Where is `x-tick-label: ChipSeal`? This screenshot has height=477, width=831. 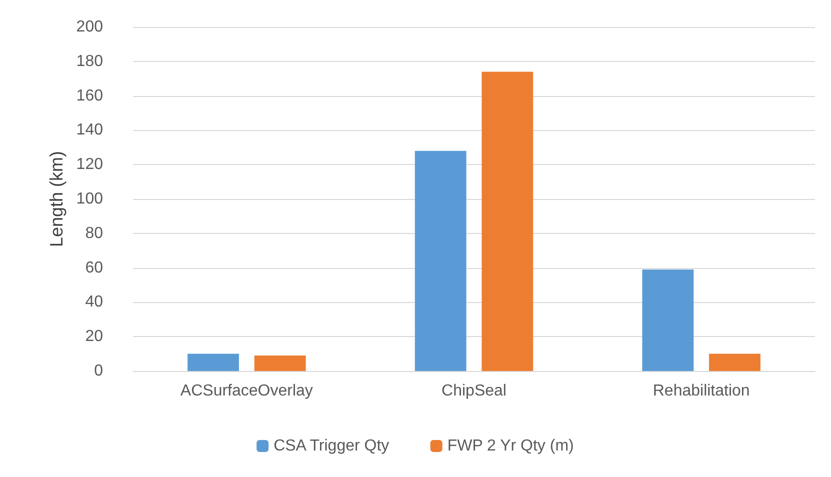 x-tick-label: ChipSeal is located at coordinates (474, 391).